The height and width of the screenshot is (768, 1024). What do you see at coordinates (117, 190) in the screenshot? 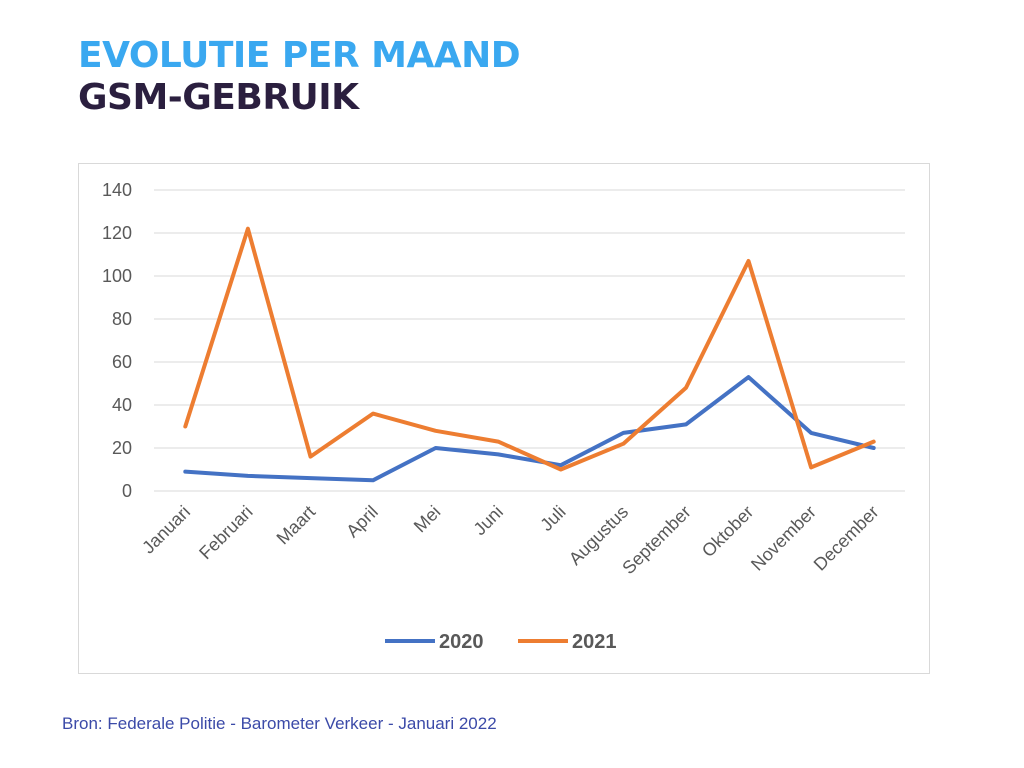
I see `y-tick-label: 140` at bounding box center [117, 190].